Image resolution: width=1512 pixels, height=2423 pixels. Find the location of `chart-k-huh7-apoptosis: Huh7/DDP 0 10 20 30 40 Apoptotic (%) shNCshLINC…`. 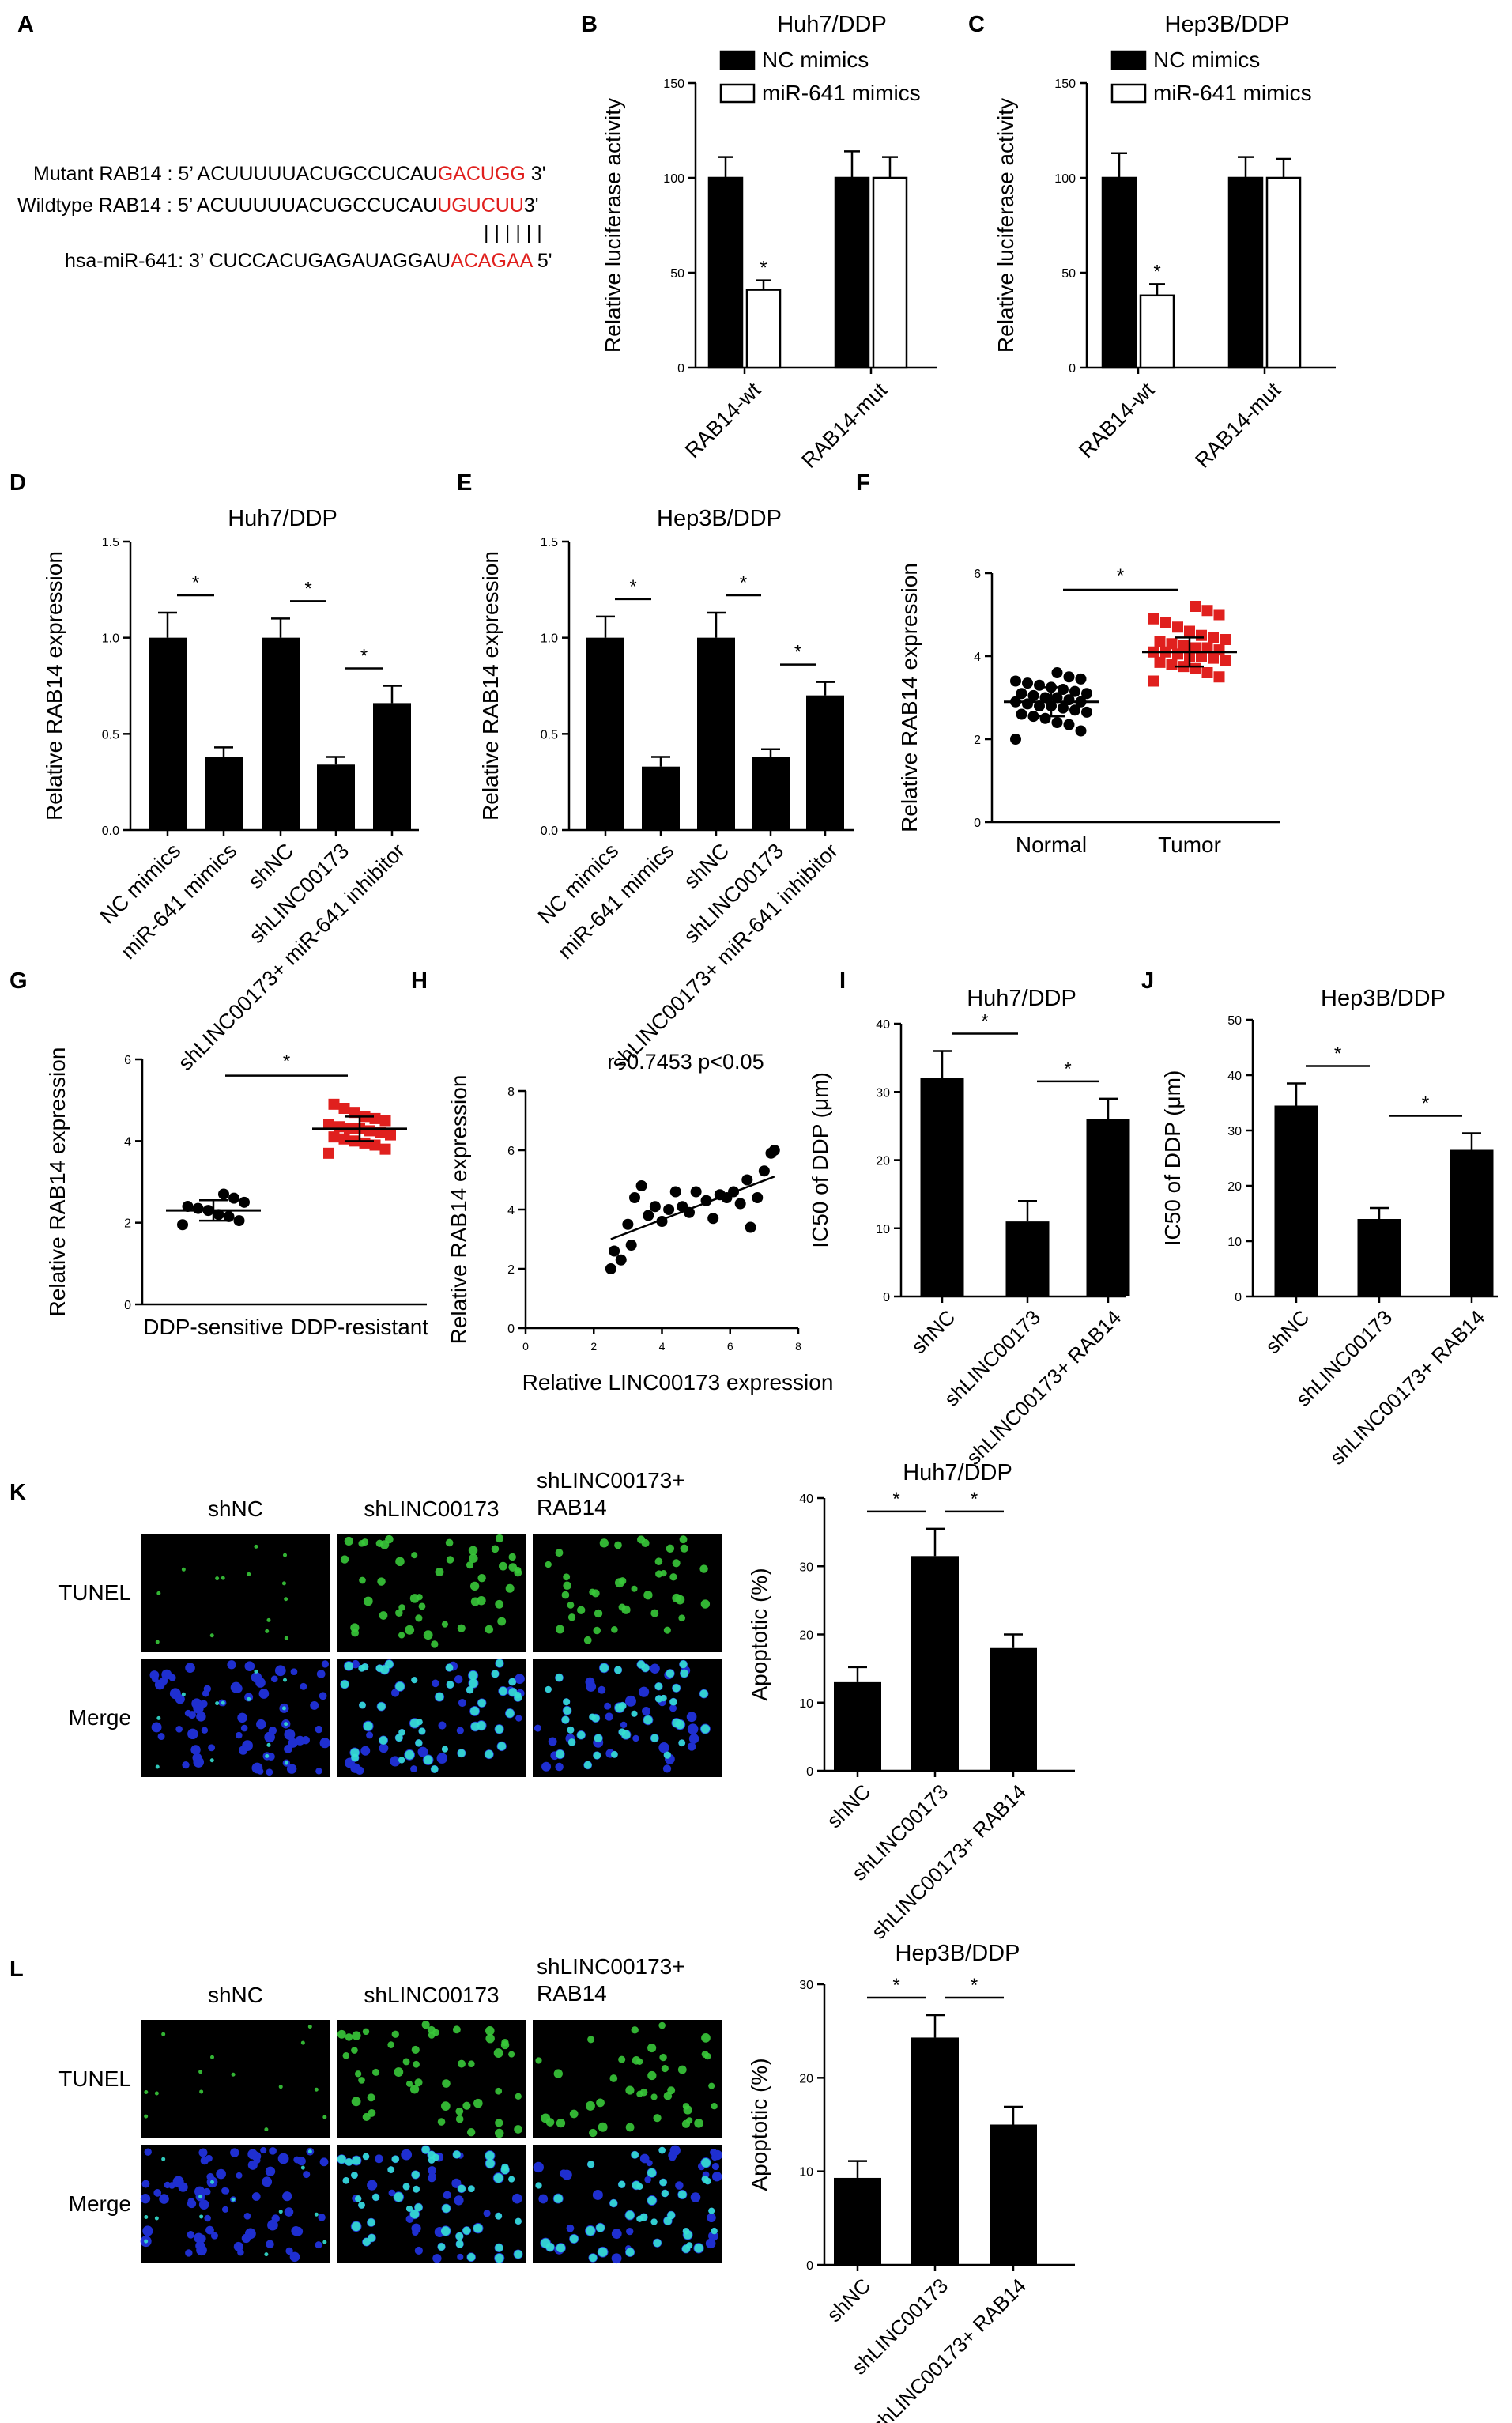

chart-k-huh7-apoptosis: Huh7/DDP 0 10 20 30 40 Apoptotic (%) shNCshLINC… is located at coordinates (911, 1702).